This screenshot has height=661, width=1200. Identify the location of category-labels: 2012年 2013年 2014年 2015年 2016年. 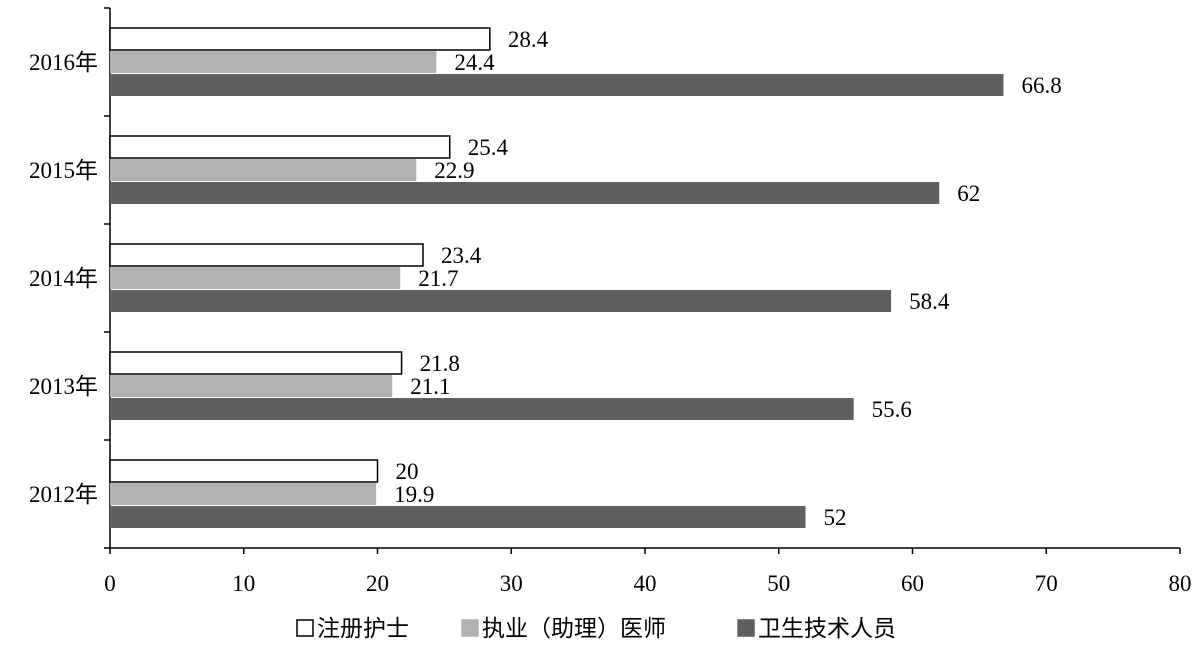
(63, 278).